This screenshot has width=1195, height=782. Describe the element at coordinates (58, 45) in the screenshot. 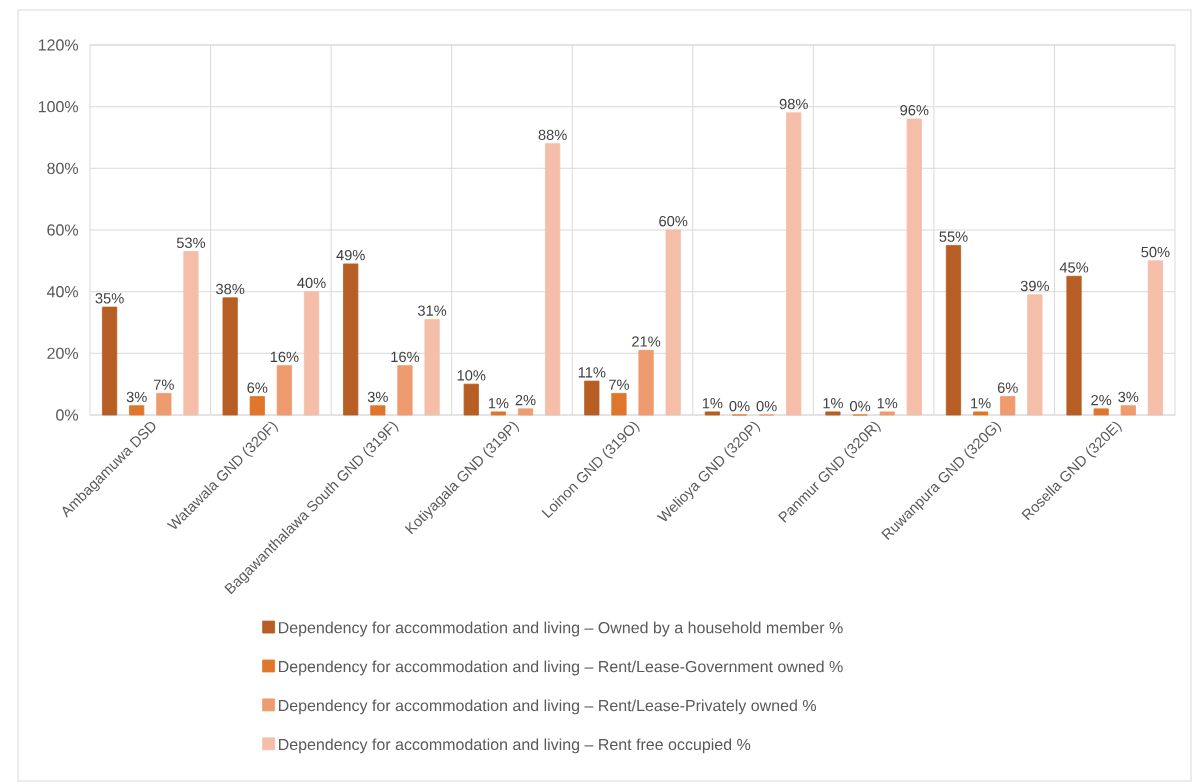

I see `y-tick-label: 120%` at that location.